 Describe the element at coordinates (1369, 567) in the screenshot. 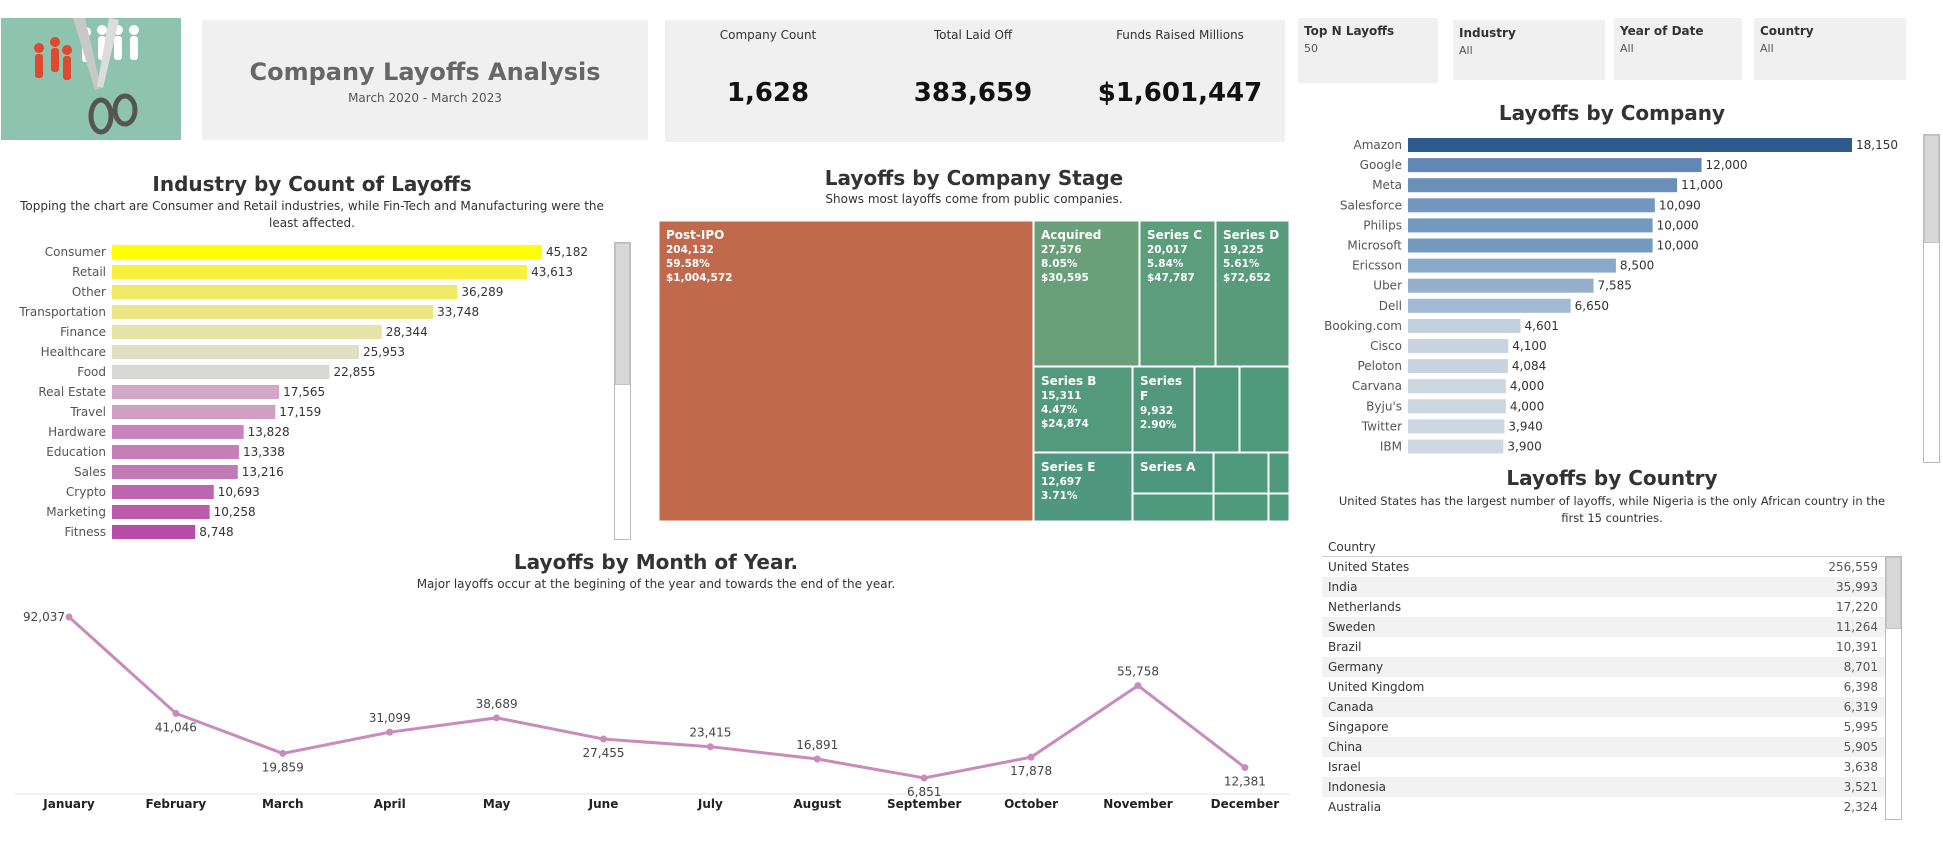

I see `country-name: United States` at that location.